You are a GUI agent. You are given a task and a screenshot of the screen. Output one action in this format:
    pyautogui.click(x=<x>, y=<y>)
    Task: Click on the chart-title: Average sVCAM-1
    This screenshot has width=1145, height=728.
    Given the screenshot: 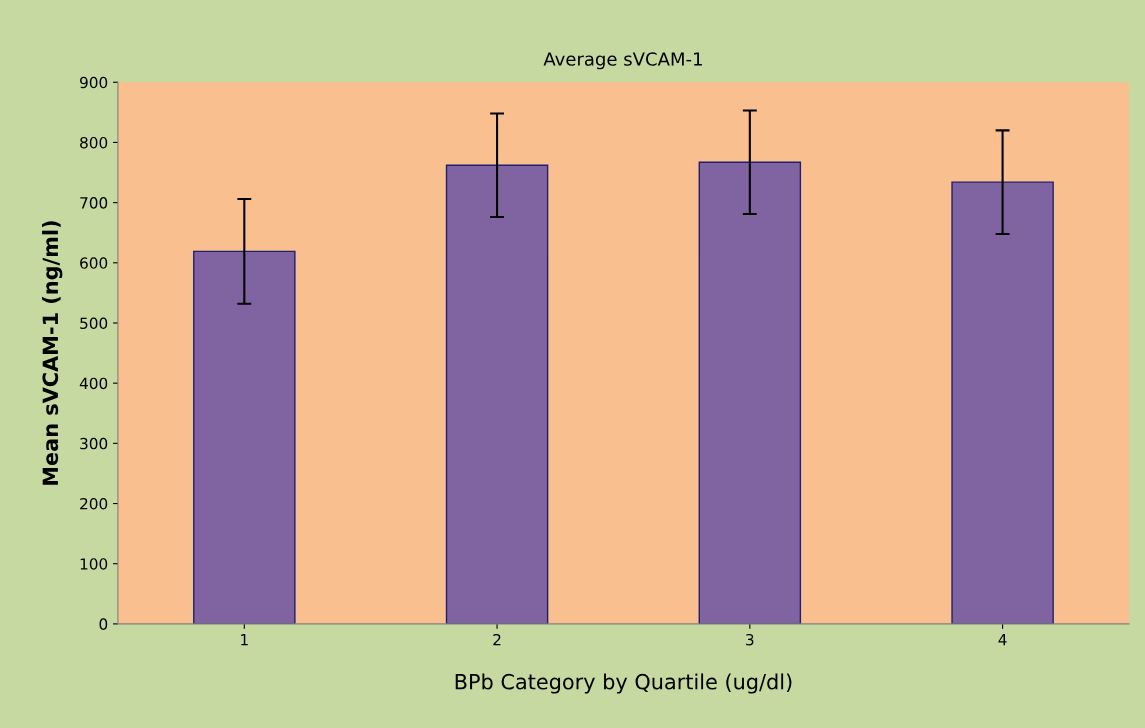 What is the action you would take?
    pyautogui.click(x=622, y=61)
    